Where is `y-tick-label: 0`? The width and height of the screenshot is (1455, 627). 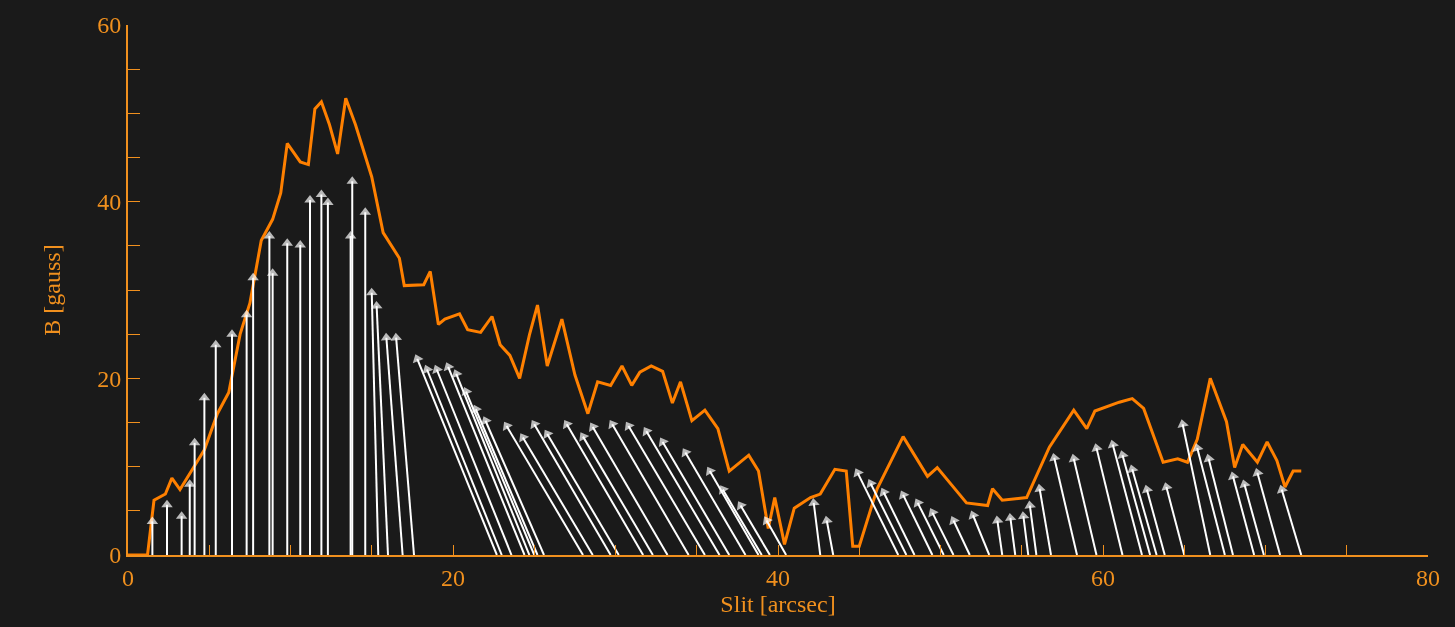 y-tick-label: 0 is located at coordinates (115, 555).